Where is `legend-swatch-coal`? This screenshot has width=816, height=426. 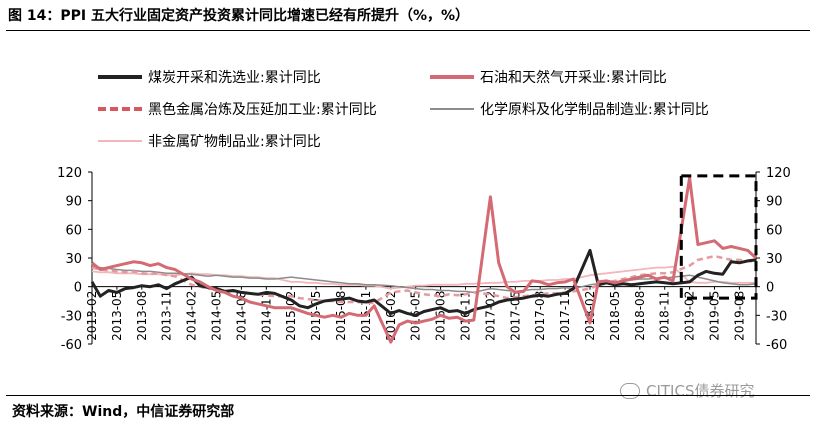
legend-swatch-coal is located at coordinates (120, 77).